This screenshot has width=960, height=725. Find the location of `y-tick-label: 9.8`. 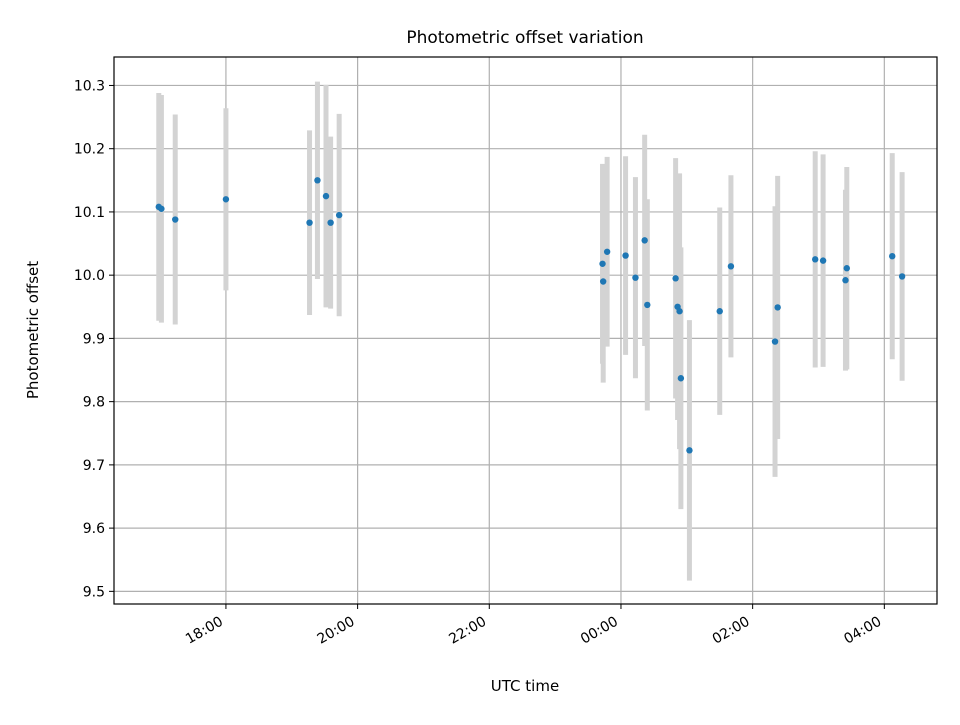

y-tick-label: 9.8 is located at coordinates (94, 403).